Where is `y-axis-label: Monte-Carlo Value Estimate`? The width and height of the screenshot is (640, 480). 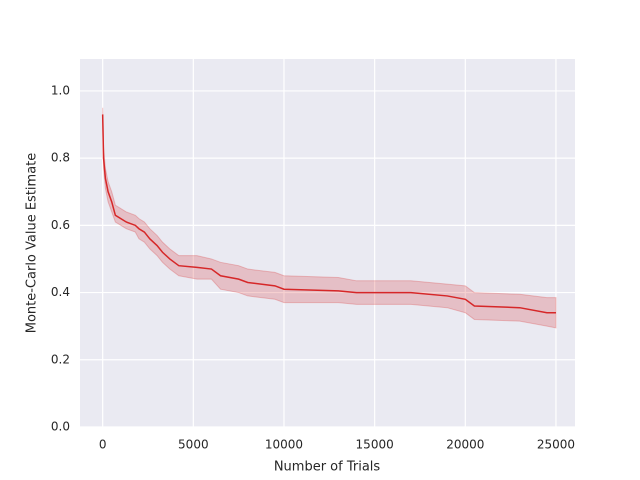
y-axis-label: Monte-Carlo Value Estimate is located at coordinates (32, 243).